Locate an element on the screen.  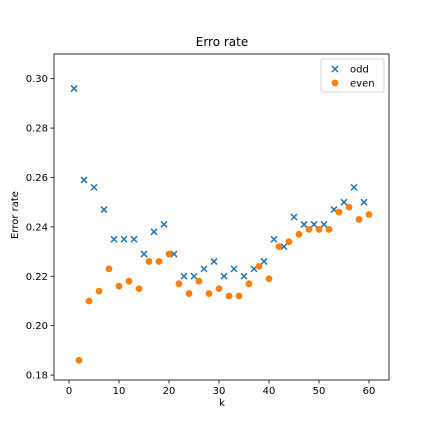
chart-title: Erro rate is located at coordinates (222, 42).